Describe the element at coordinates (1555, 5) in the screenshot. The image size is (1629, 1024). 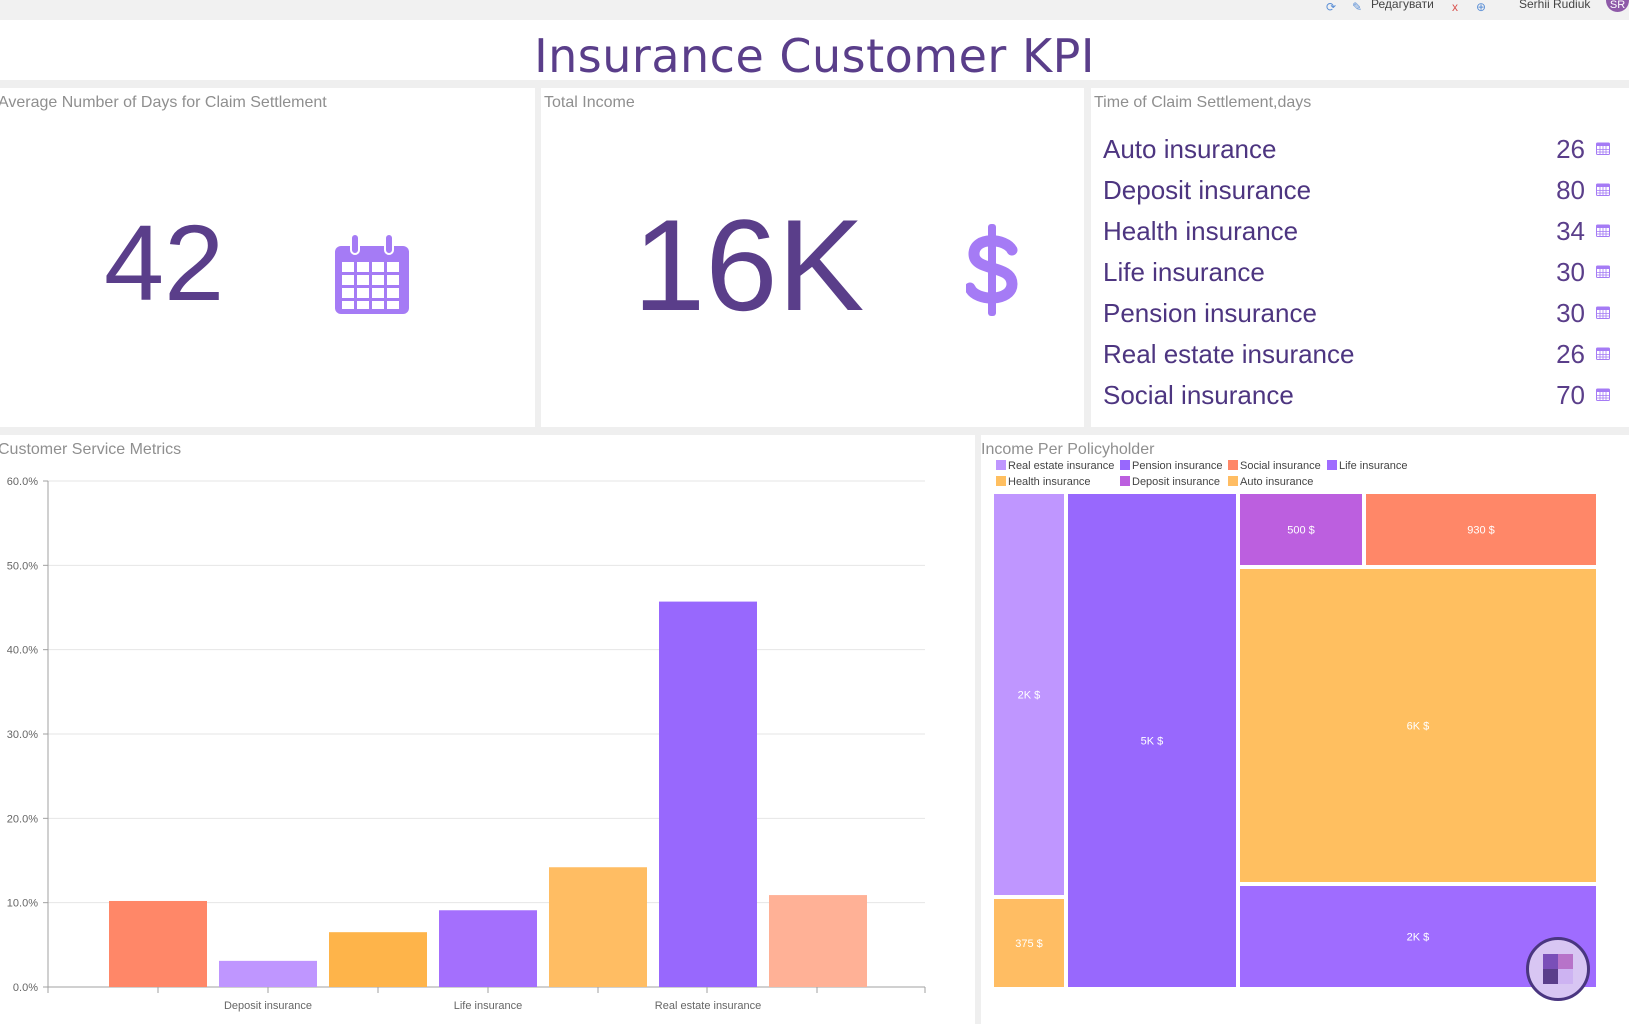
I see `user-name: Serhii Rudiuk` at that location.